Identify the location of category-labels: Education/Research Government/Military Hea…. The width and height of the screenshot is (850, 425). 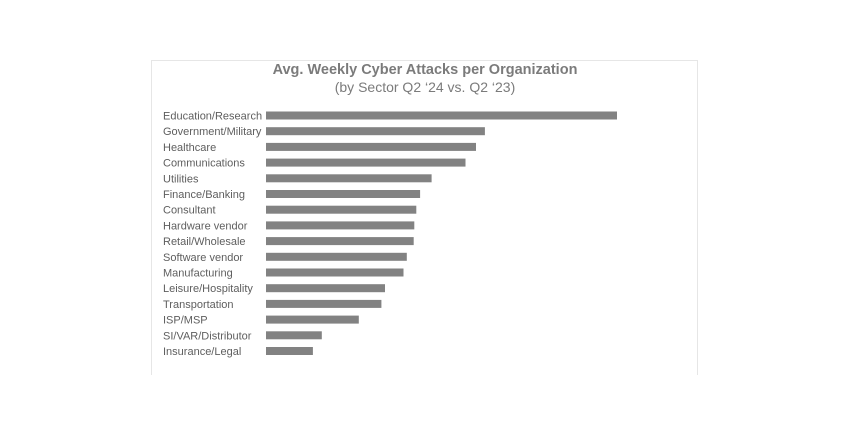
(212, 235).